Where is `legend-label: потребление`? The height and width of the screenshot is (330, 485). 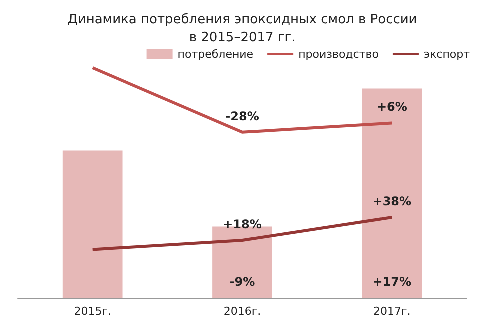 legend-label: потребление is located at coordinates (216, 54).